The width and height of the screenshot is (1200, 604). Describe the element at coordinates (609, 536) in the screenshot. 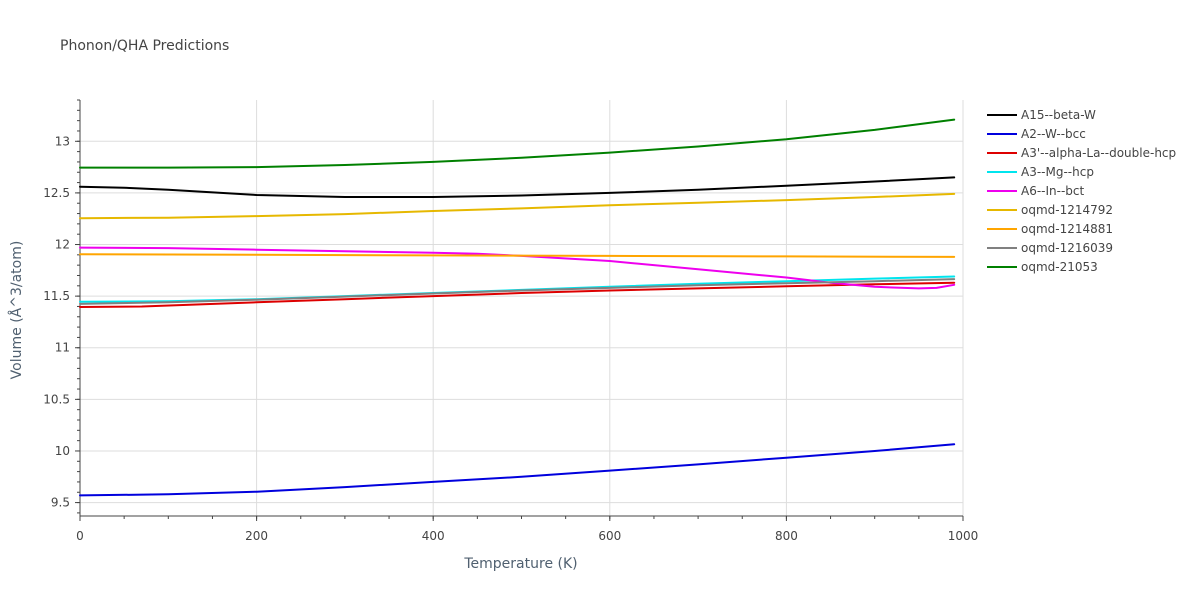

I see `x-tick-label: 600` at that location.